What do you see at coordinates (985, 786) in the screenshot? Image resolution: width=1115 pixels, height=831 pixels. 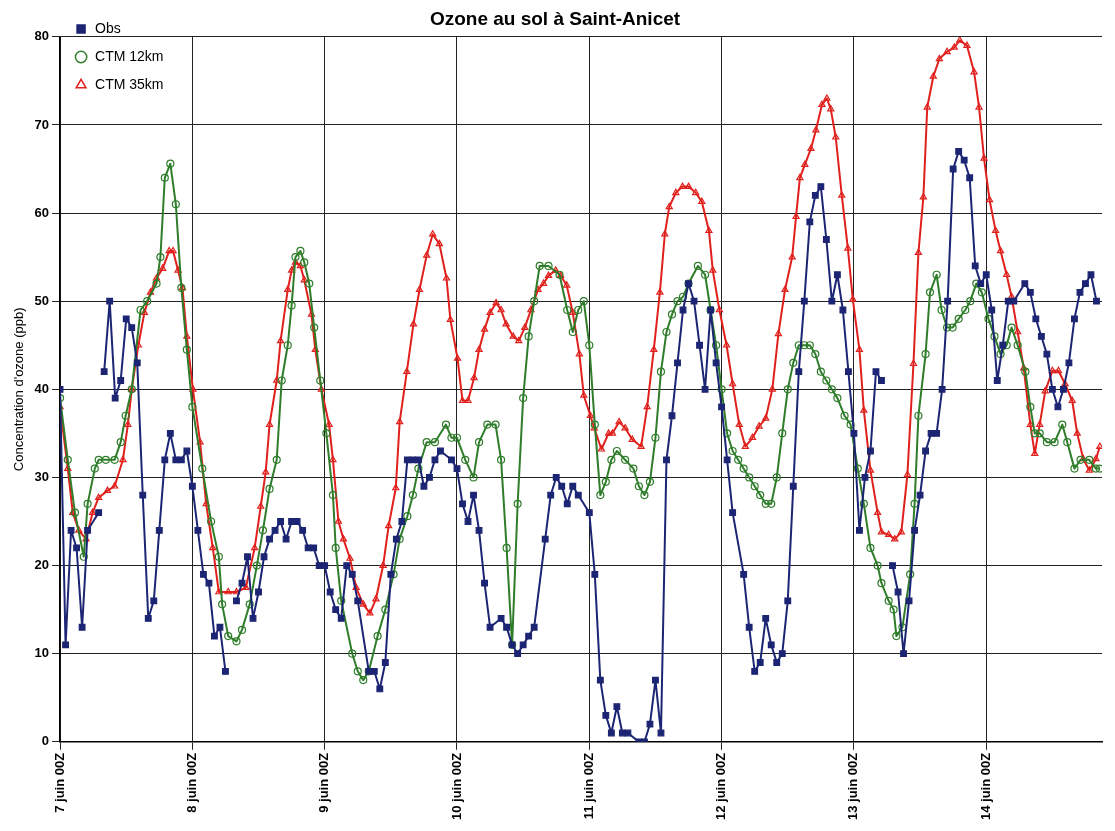 I see `x-tick-label: 14 juin 00Z` at bounding box center [985, 786].